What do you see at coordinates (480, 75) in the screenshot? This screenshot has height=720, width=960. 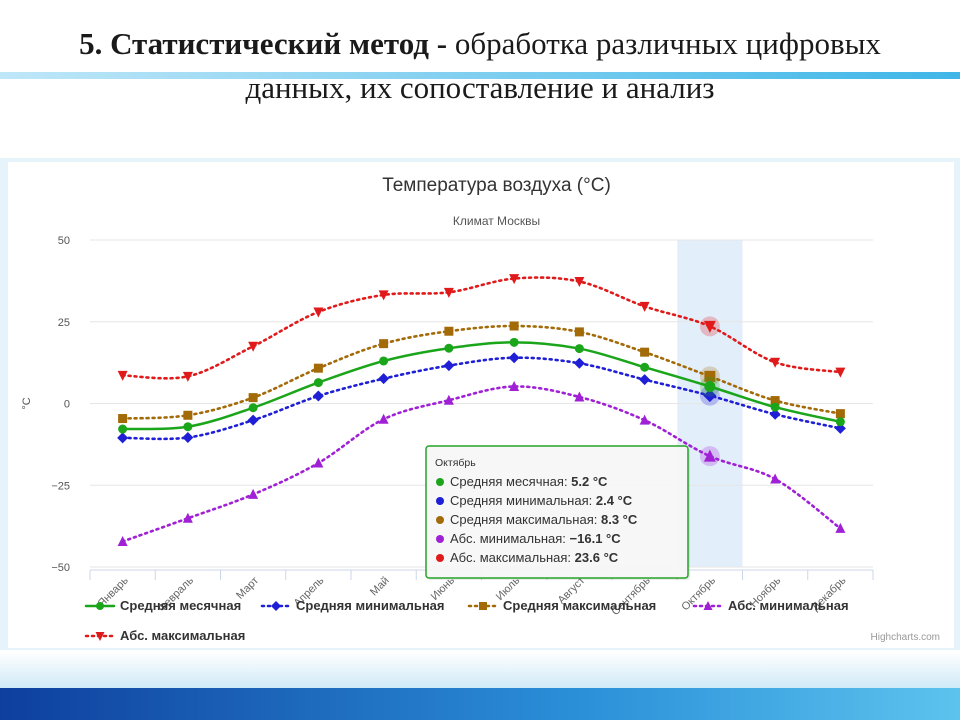 I see `top-accent-bar` at bounding box center [480, 75].